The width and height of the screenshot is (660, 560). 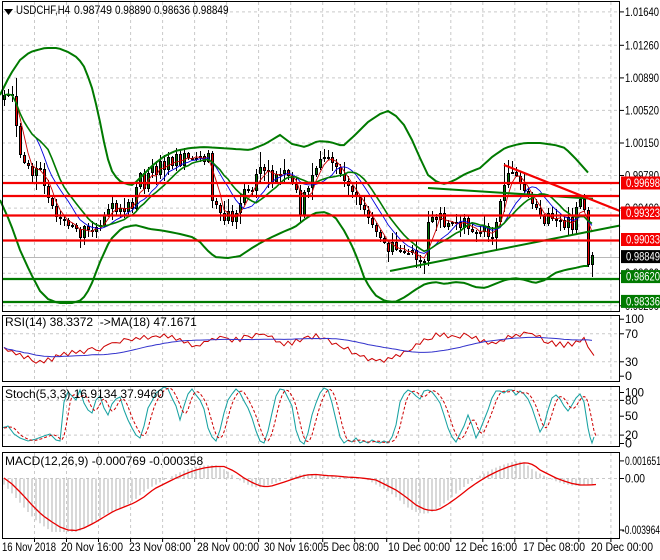 What do you see at coordinates (622, 547) in the screenshot?
I see `svg-text: 20 Dec 00:00` at bounding box center [622, 547].